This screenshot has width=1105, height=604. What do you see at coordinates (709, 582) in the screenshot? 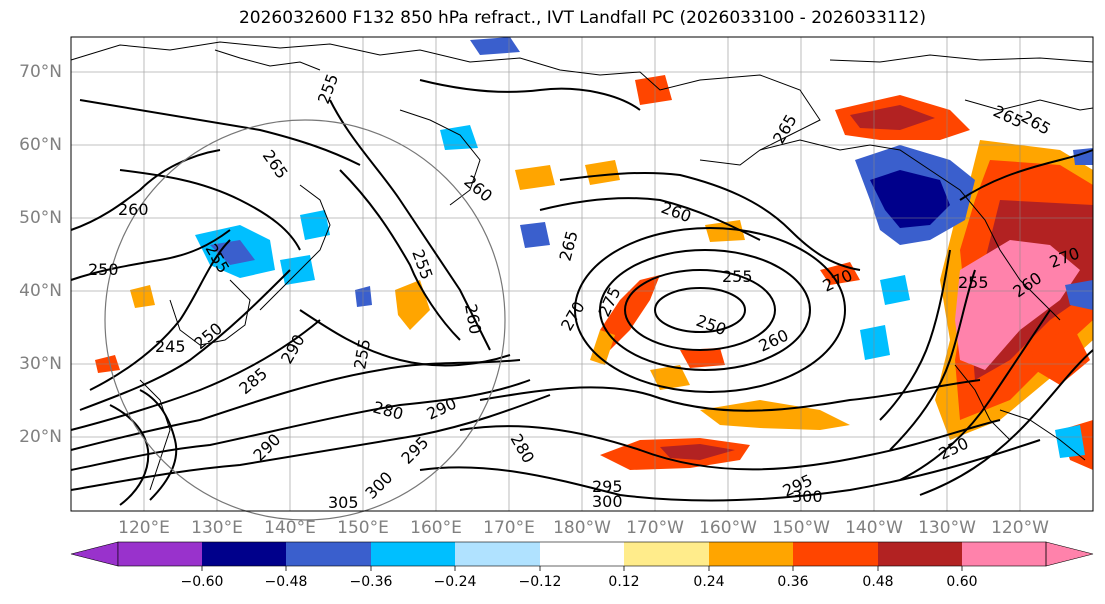
I see `colorbar-tick-label: 0.24` at bounding box center [709, 582].